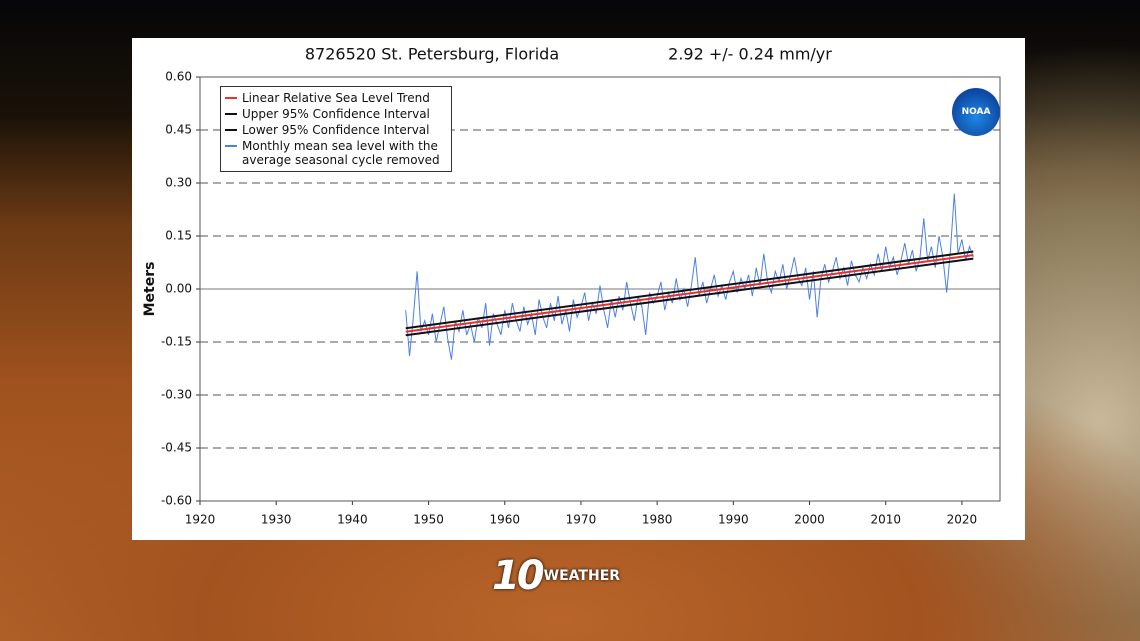 The width and height of the screenshot is (1140, 641). I want to click on y-tick-label: 0.30, so click(178, 183).